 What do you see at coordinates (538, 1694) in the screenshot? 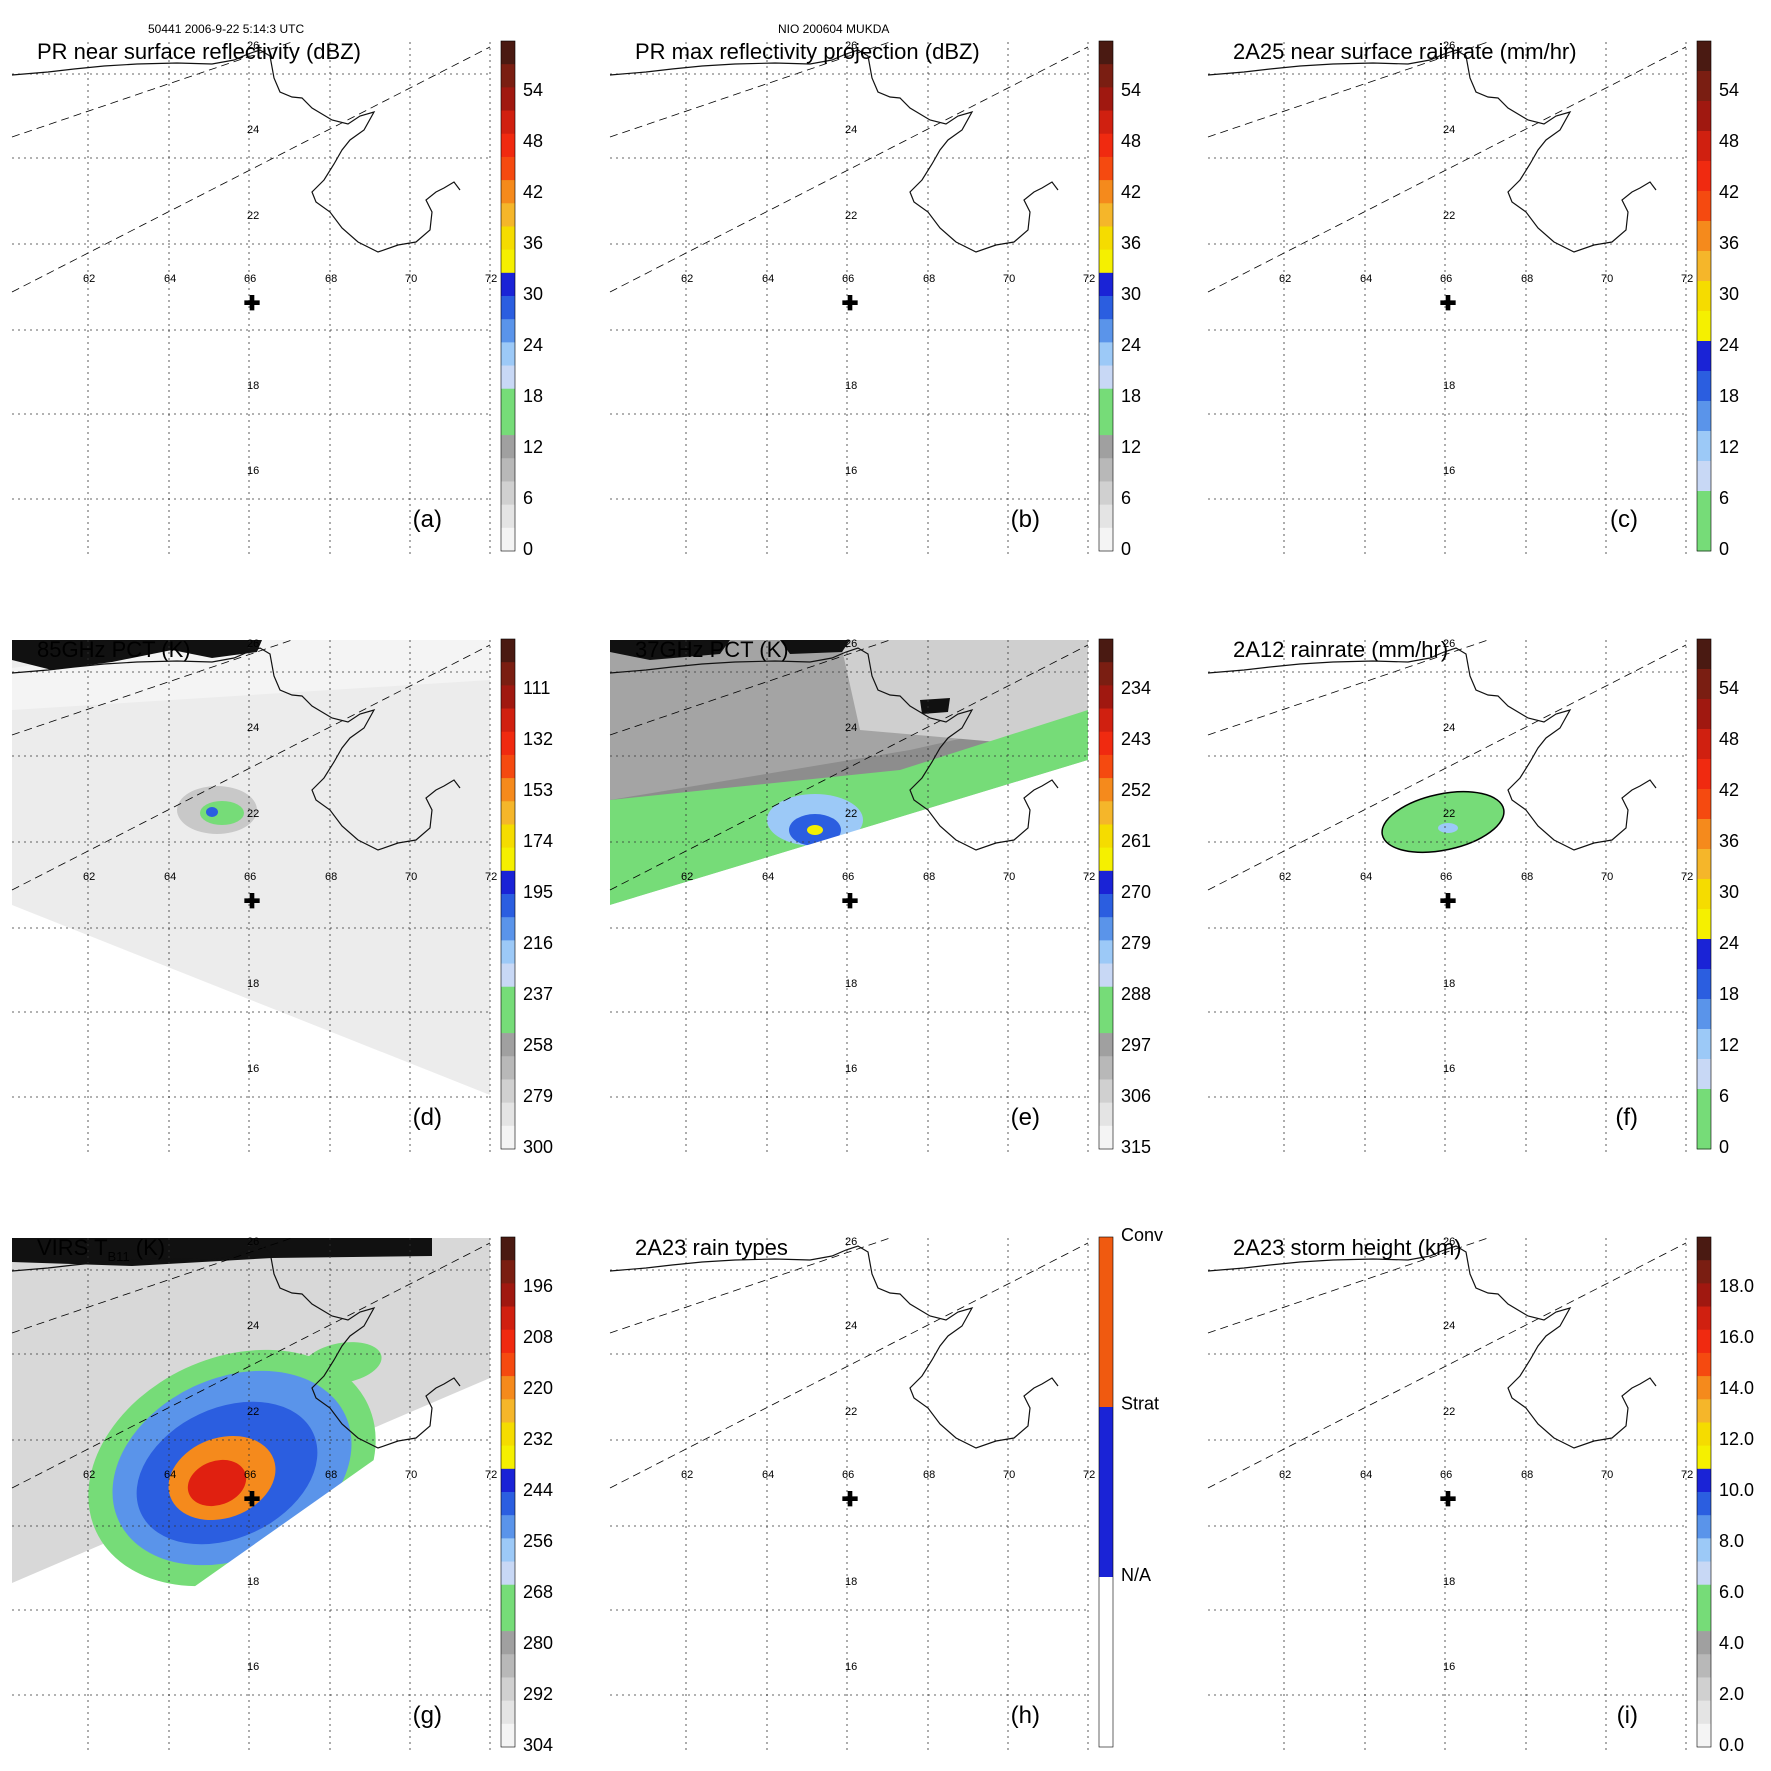
I see `colorbar-label: 292` at bounding box center [538, 1694].